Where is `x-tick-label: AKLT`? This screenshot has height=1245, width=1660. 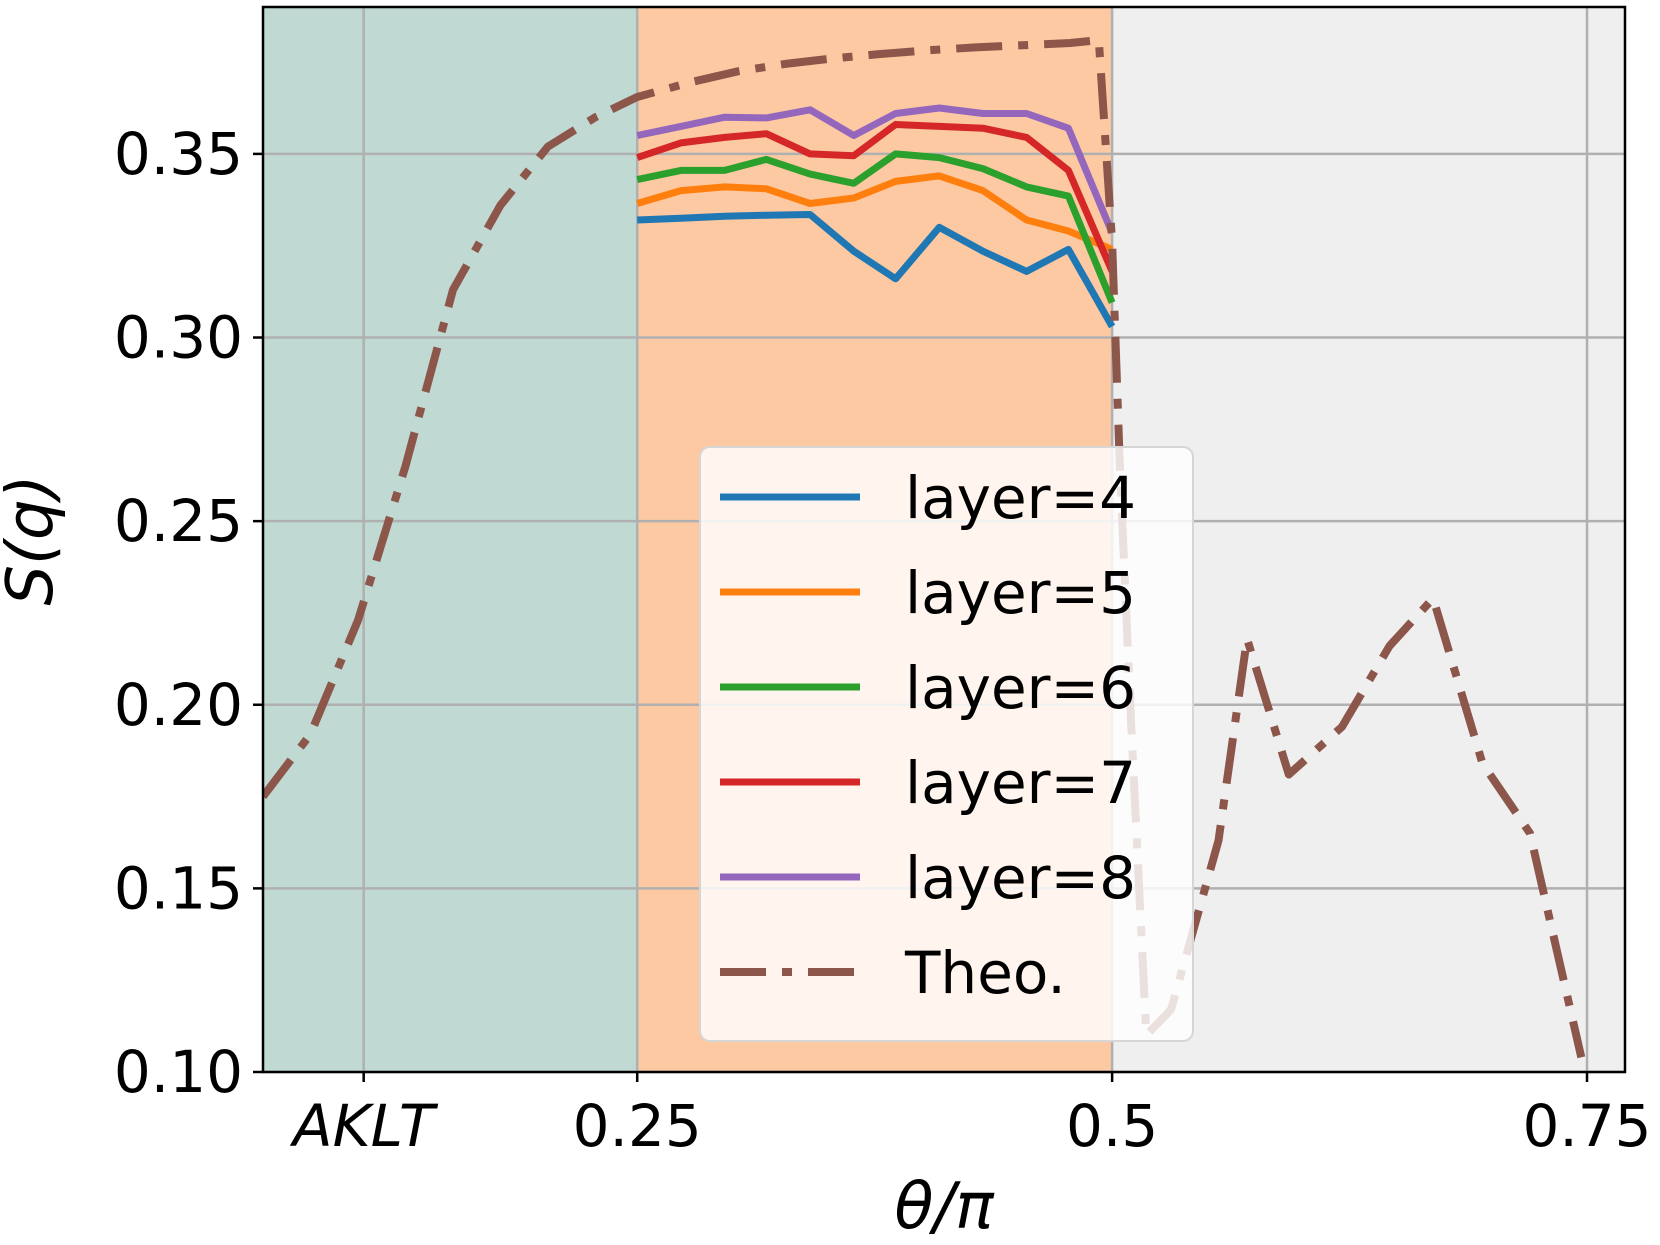 x-tick-label: AKLT is located at coordinates (364, 1126).